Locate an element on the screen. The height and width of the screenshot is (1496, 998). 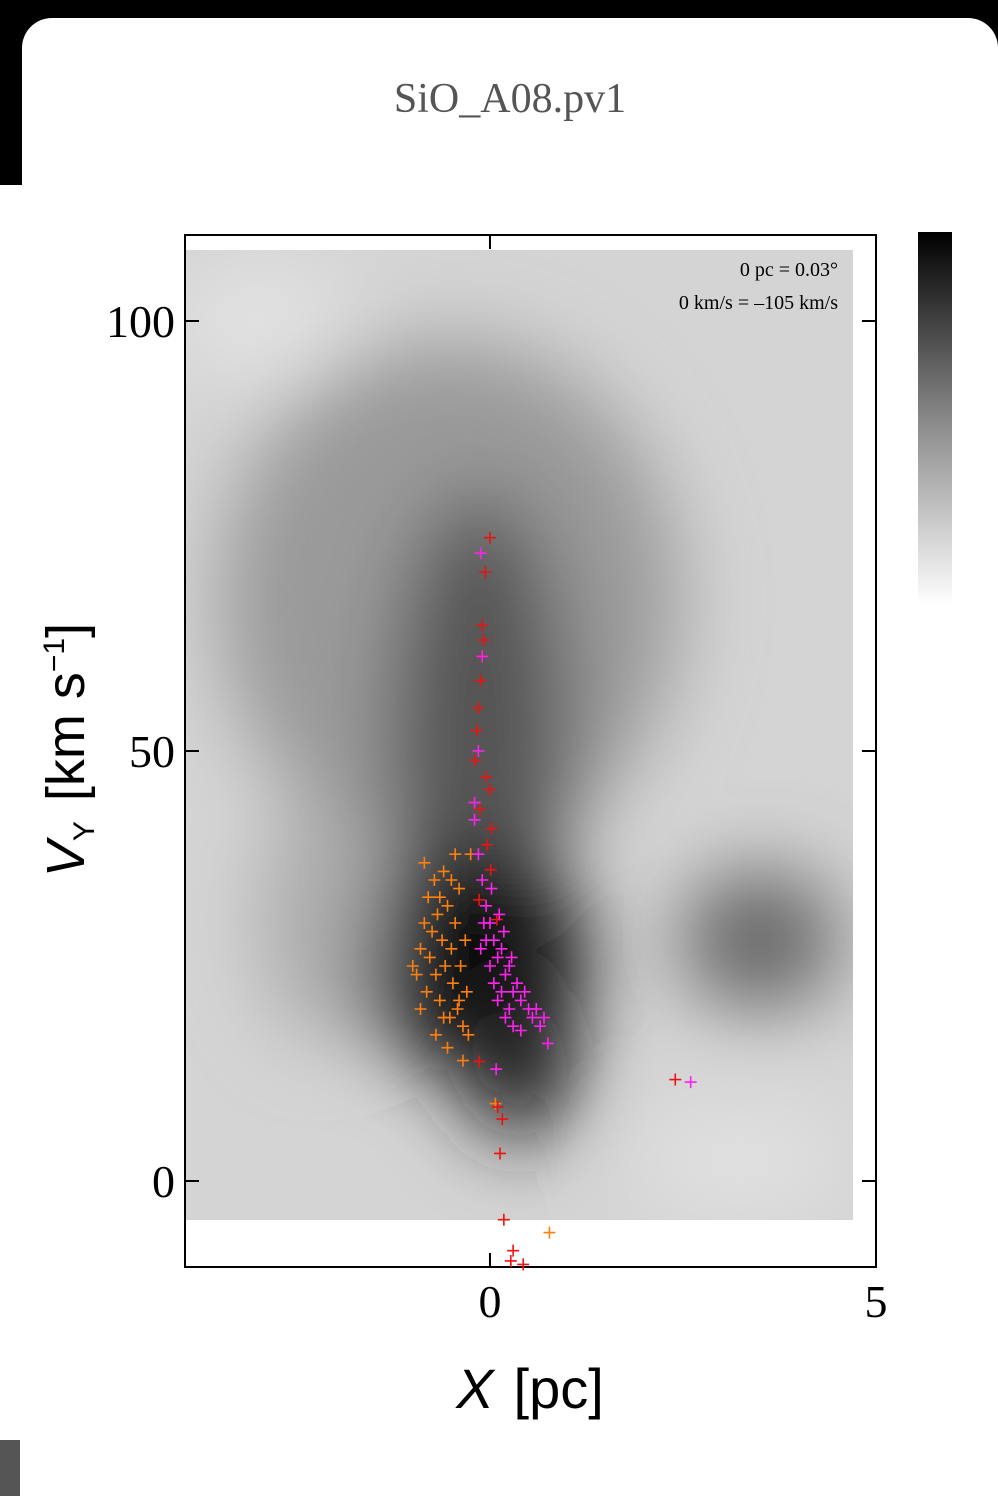
x-label-unit: [pc] is located at coordinates (559, 1388).